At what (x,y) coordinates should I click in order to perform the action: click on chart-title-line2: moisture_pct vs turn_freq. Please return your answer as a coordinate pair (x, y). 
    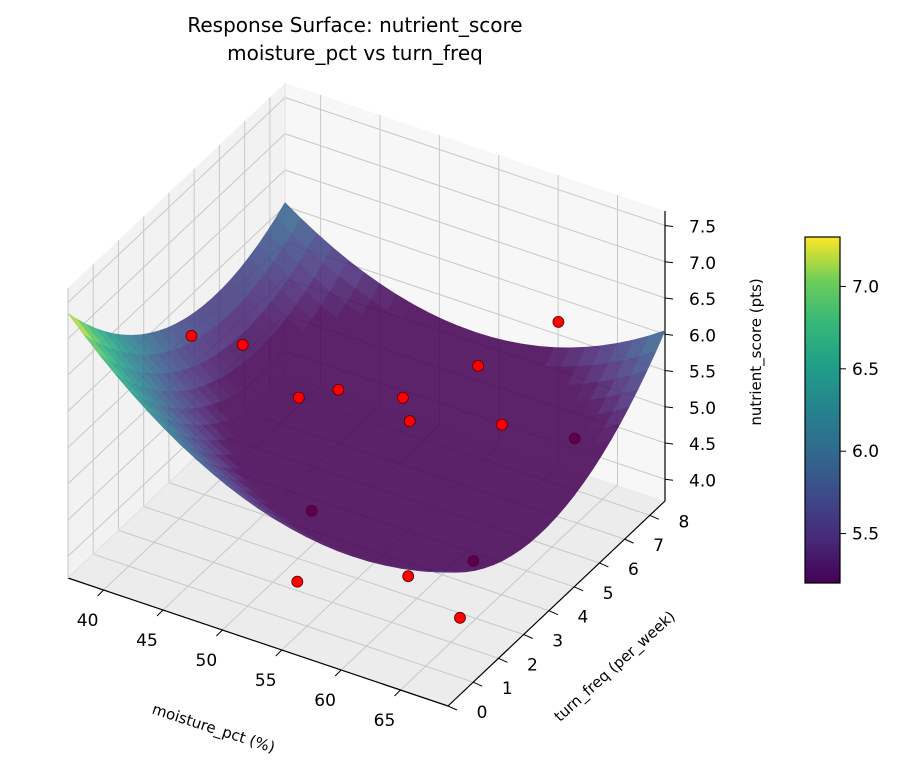
    Looking at the image, I should click on (355, 53).